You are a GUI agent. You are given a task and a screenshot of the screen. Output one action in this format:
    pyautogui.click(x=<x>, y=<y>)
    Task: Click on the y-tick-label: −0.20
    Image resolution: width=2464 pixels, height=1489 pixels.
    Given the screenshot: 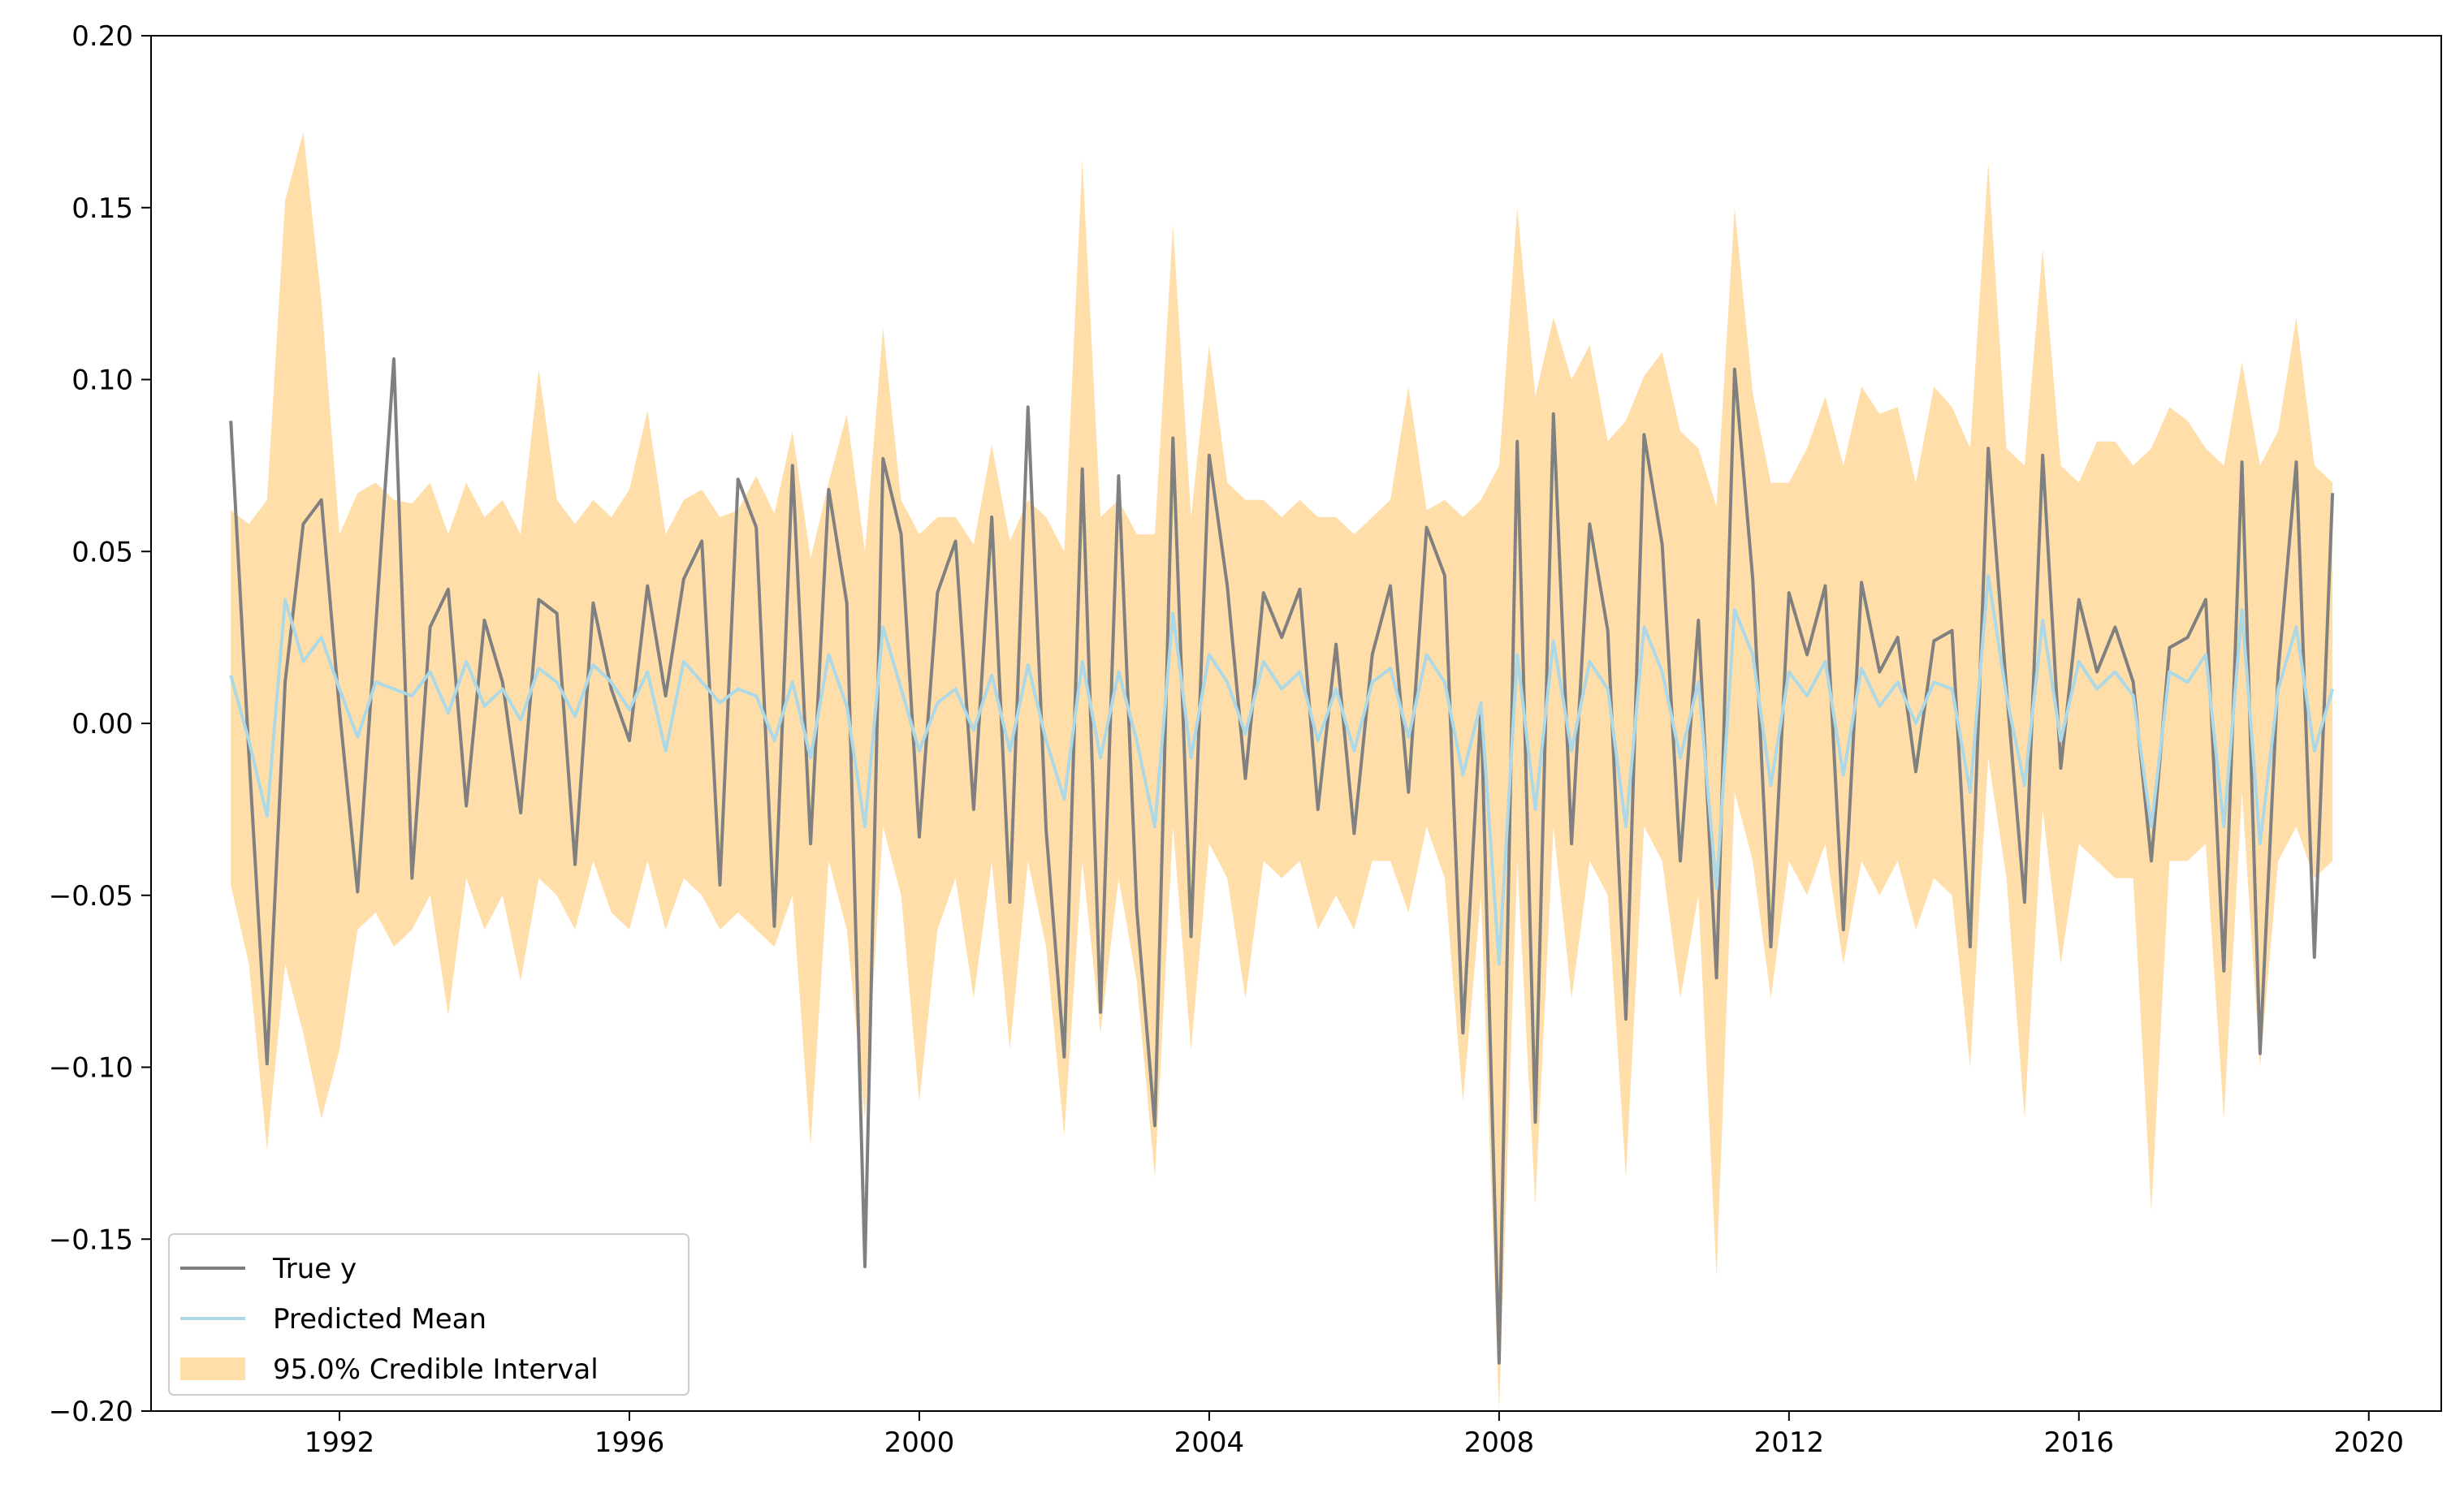 What is the action you would take?
    pyautogui.click(x=91, y=1412)
    